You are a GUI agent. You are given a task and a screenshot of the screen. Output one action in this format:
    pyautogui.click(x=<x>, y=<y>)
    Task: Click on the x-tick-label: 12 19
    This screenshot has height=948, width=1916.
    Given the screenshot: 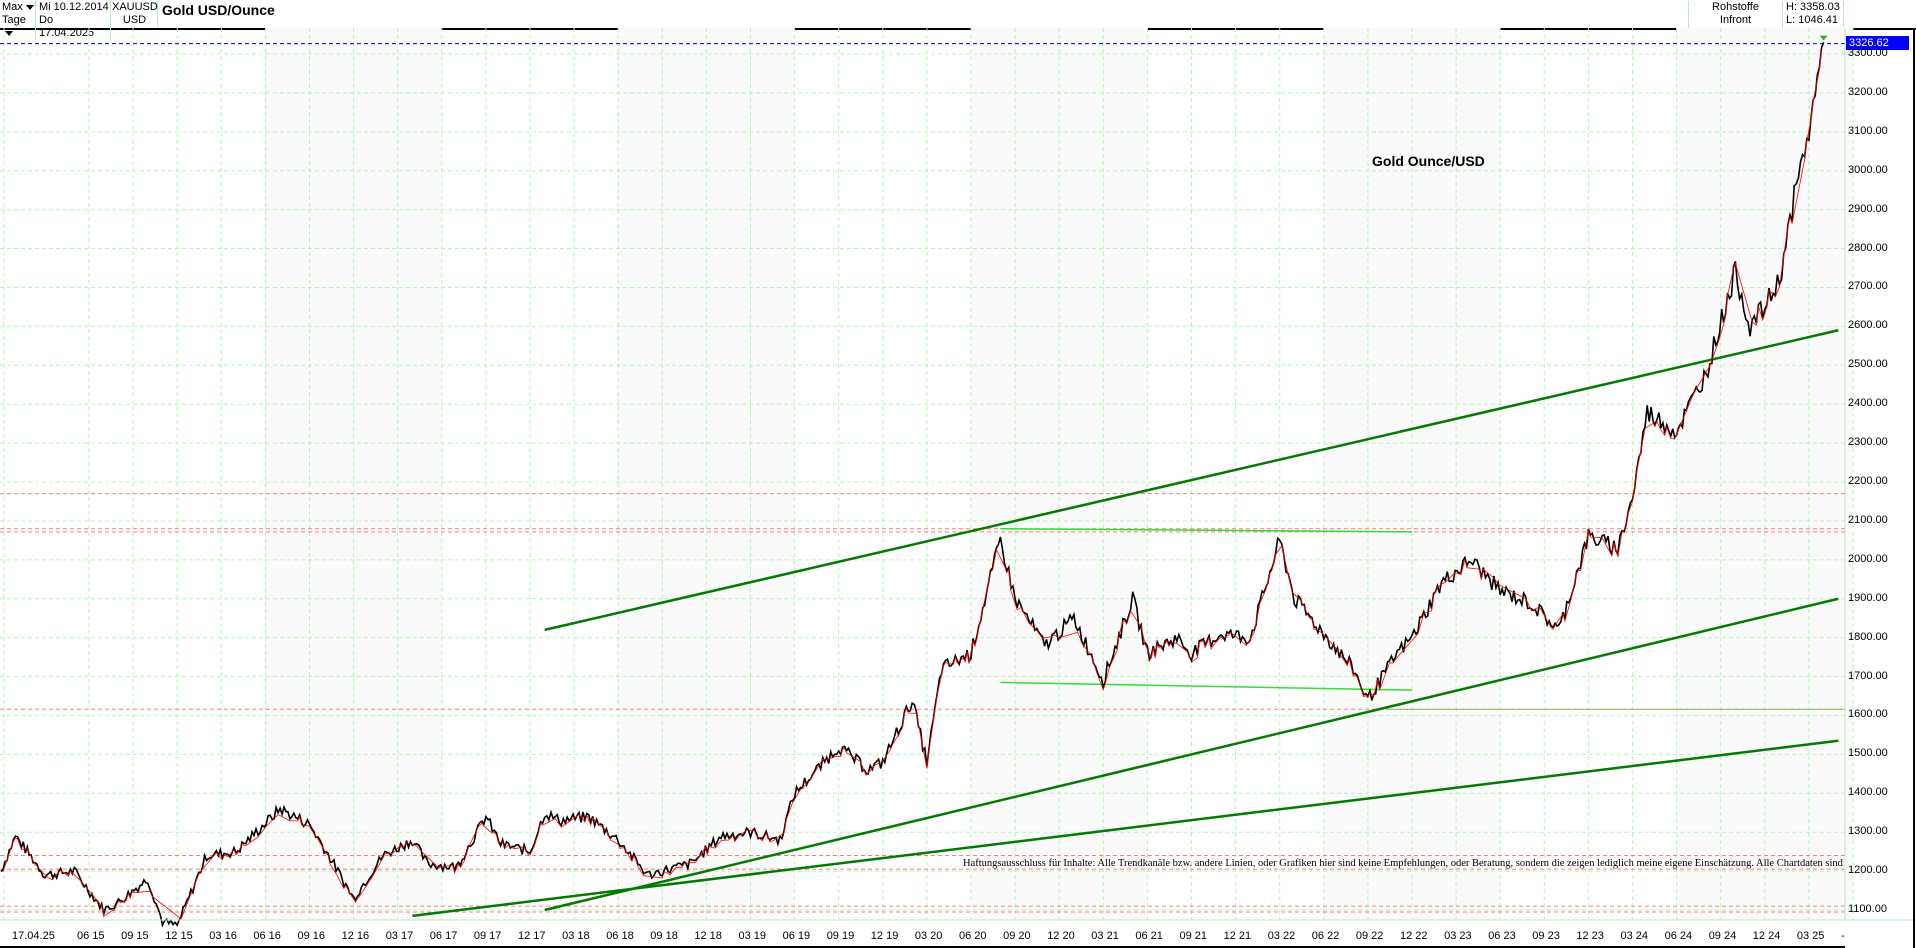 What is the action you would take?
    pyautogui.click(x=884, y=936)
    